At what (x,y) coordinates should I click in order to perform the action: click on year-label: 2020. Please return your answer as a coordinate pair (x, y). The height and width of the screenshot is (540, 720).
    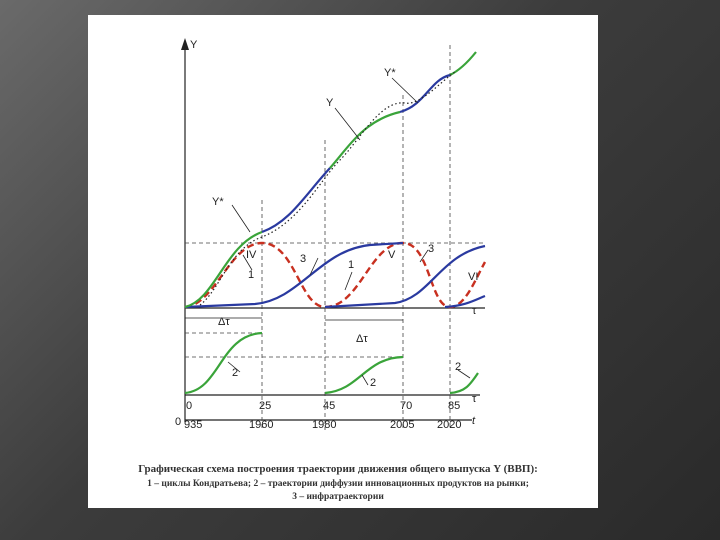
    Looking at the image, I should click on (449, 425).